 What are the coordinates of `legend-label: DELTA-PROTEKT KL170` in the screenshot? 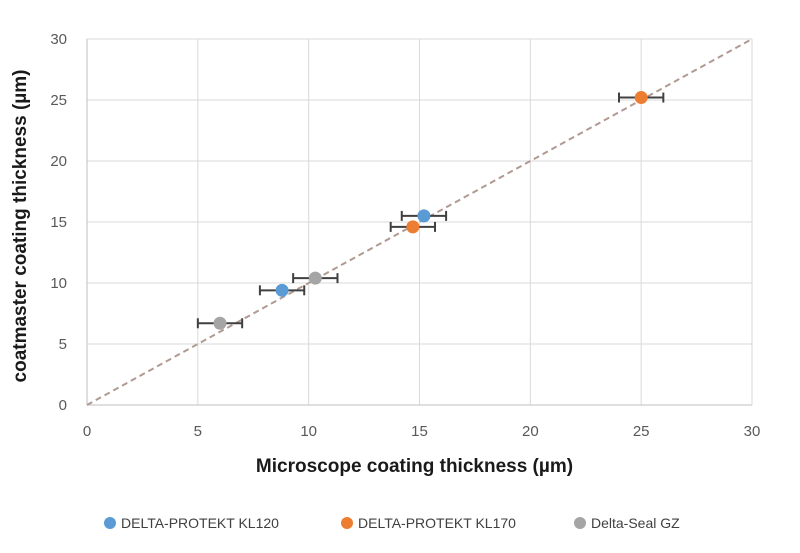 It's located at (437, 523).